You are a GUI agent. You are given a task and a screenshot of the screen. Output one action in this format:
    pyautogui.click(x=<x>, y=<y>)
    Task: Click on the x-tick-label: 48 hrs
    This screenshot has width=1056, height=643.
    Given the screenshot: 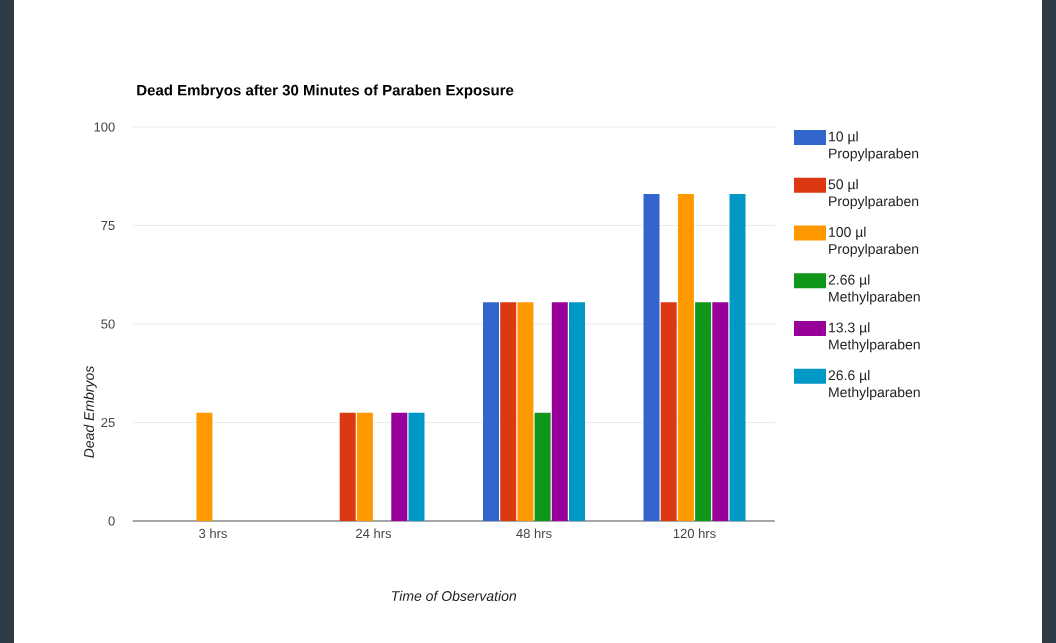 What is the action you would take?
    pyautogui.click(x=534, y=533)
    